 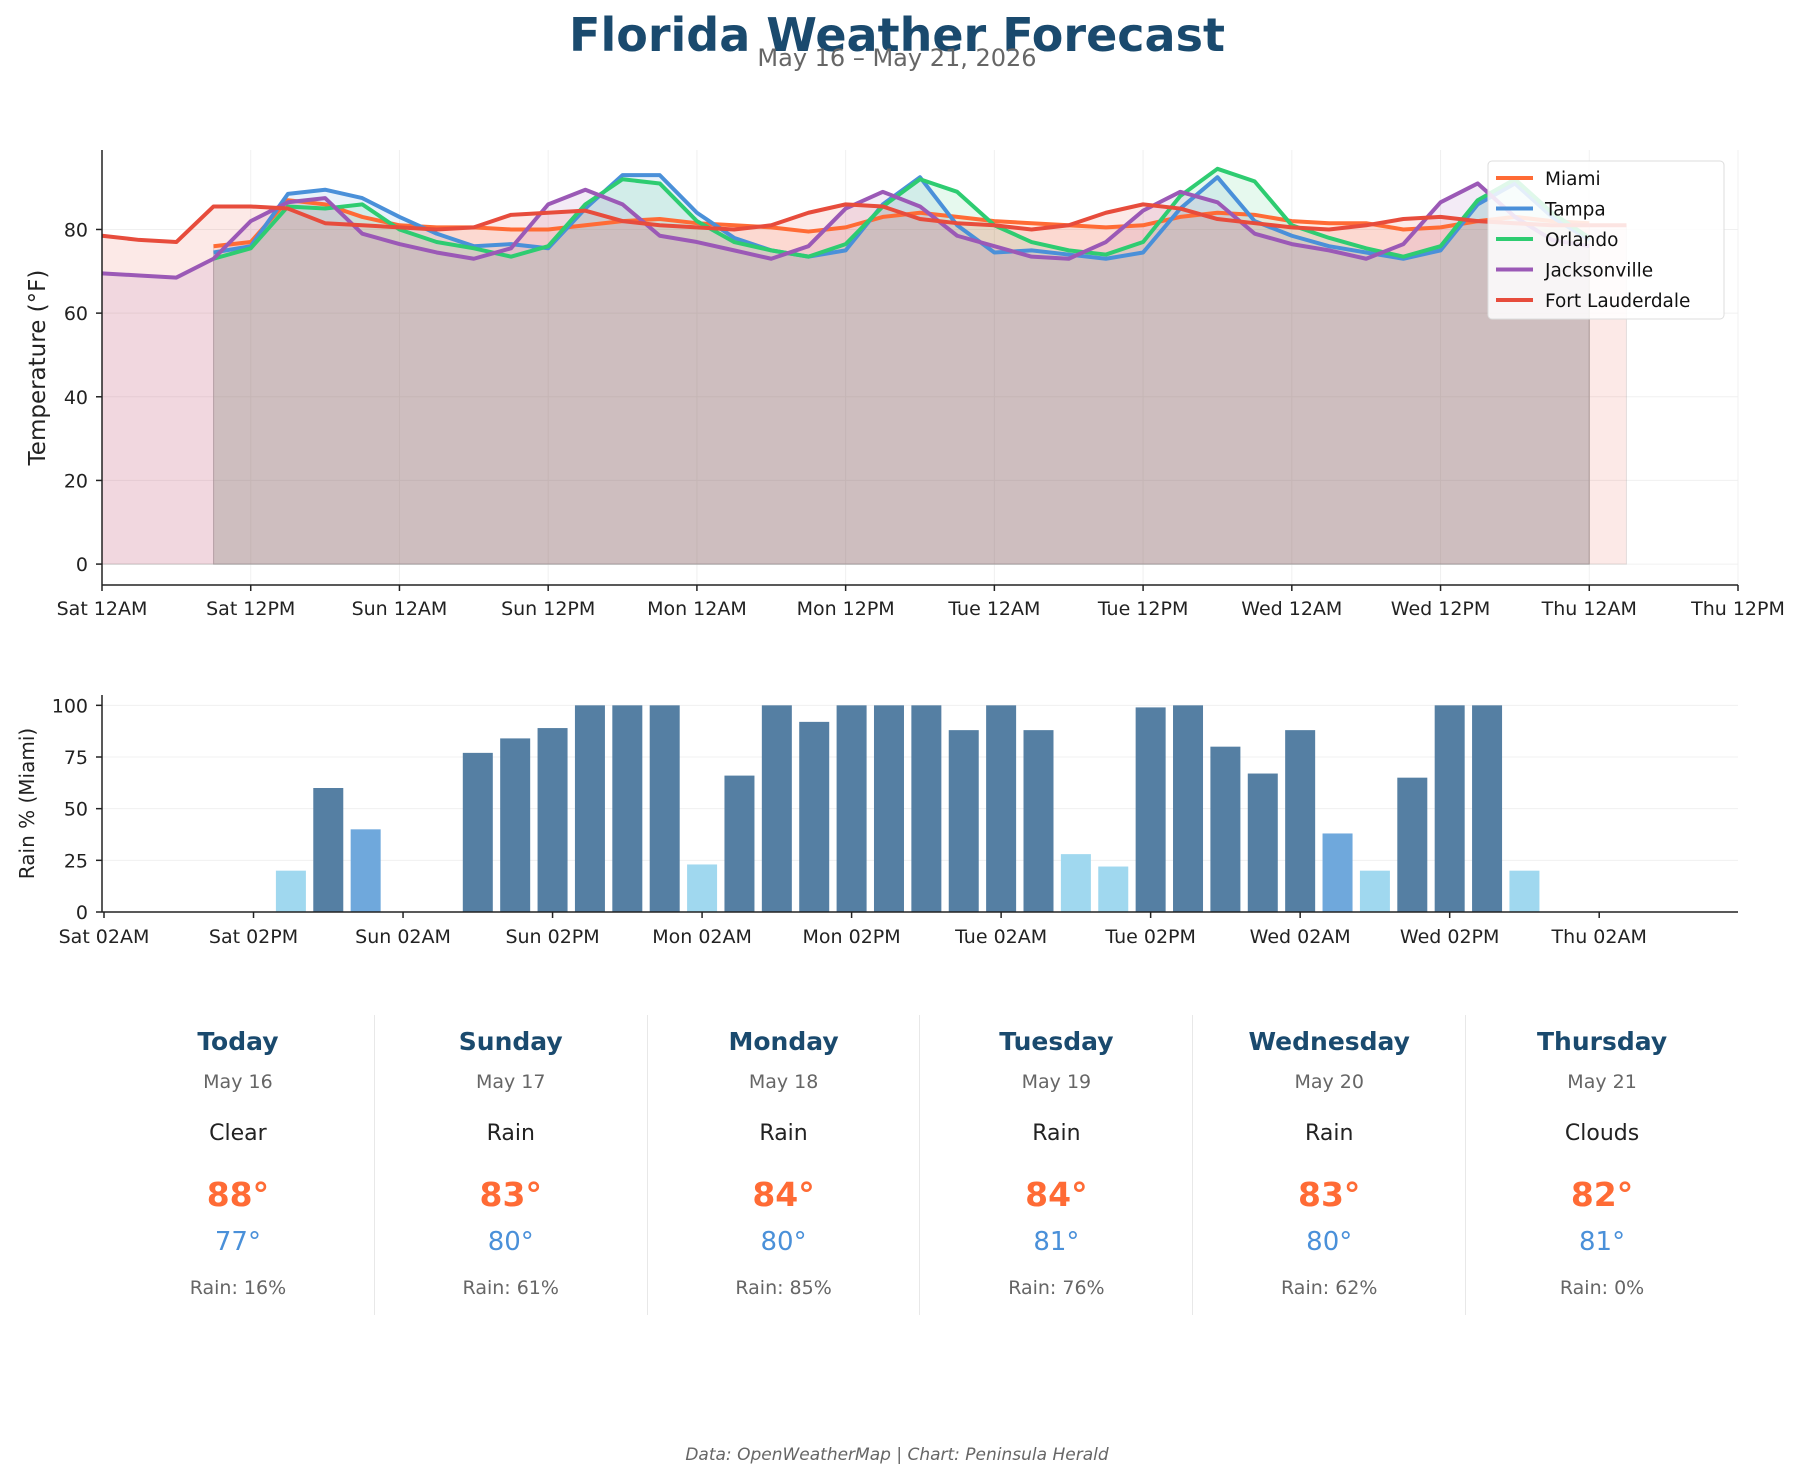 I want to click on y-tick-label: 40, so click(x=76, y=398).